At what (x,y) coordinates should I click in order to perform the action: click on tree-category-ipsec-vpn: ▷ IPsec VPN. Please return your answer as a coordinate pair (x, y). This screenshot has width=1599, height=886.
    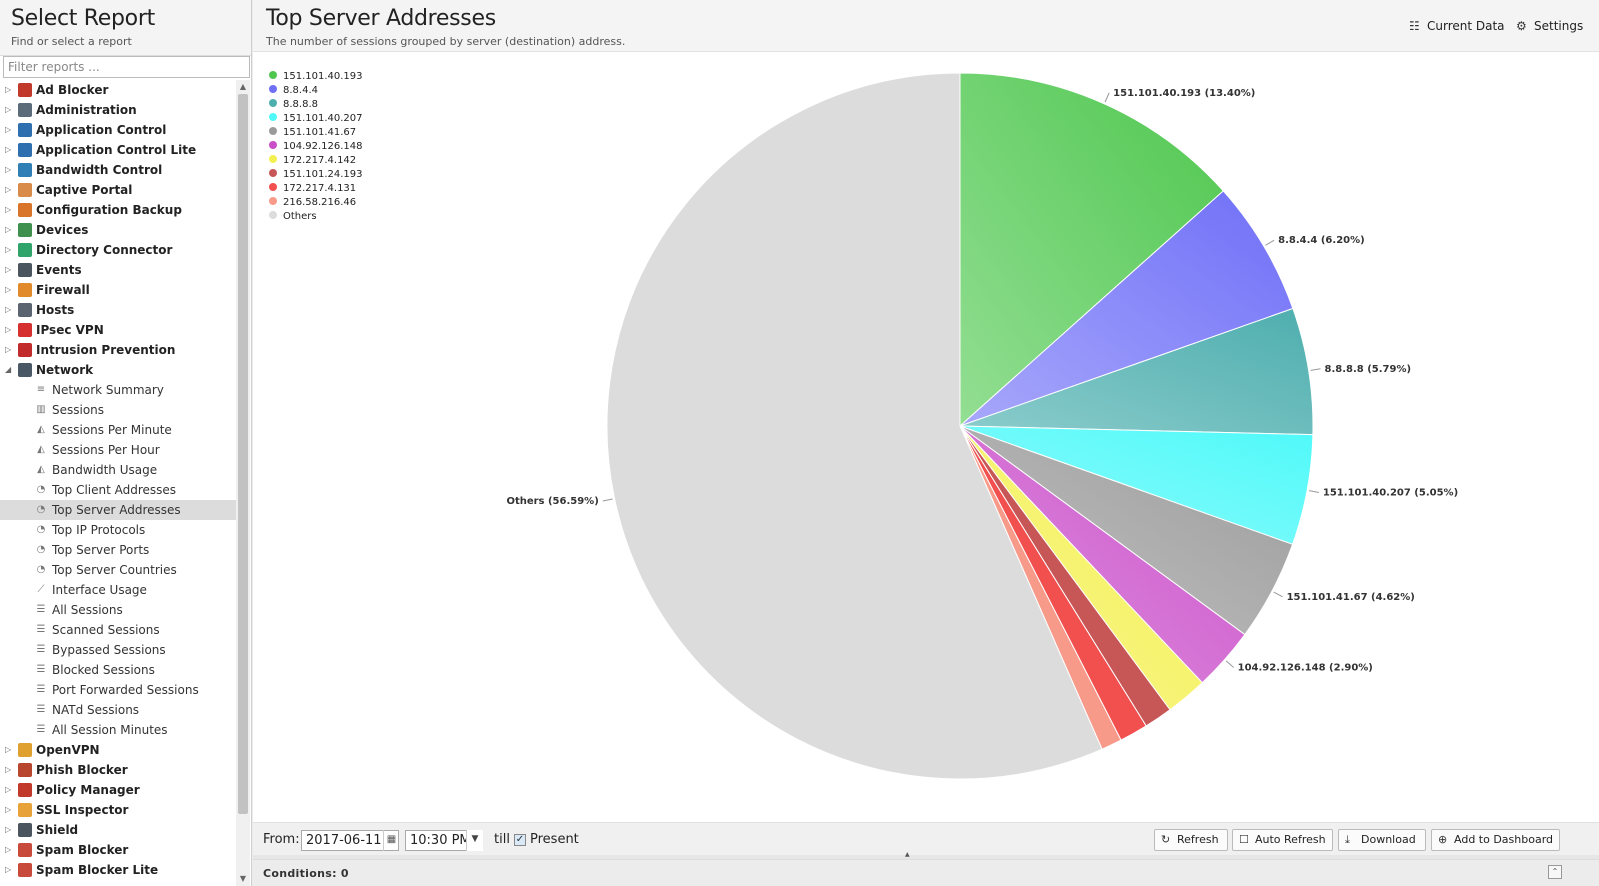
    Looking at the image, I should click on (118, 330).